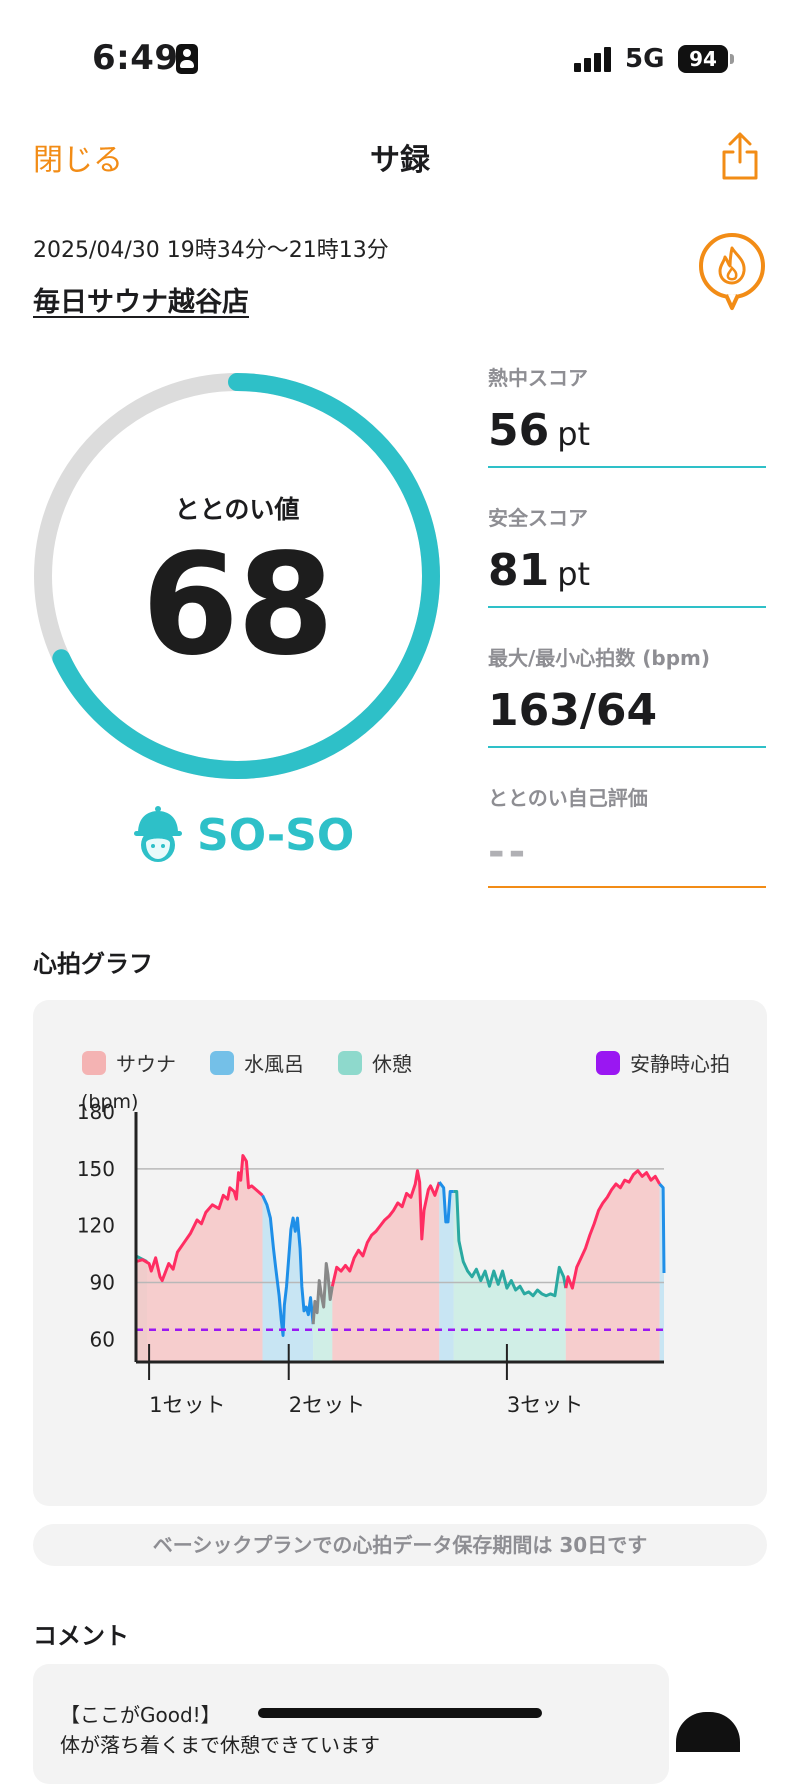  I want to click on status-time: 6:49, so click(135, 58).